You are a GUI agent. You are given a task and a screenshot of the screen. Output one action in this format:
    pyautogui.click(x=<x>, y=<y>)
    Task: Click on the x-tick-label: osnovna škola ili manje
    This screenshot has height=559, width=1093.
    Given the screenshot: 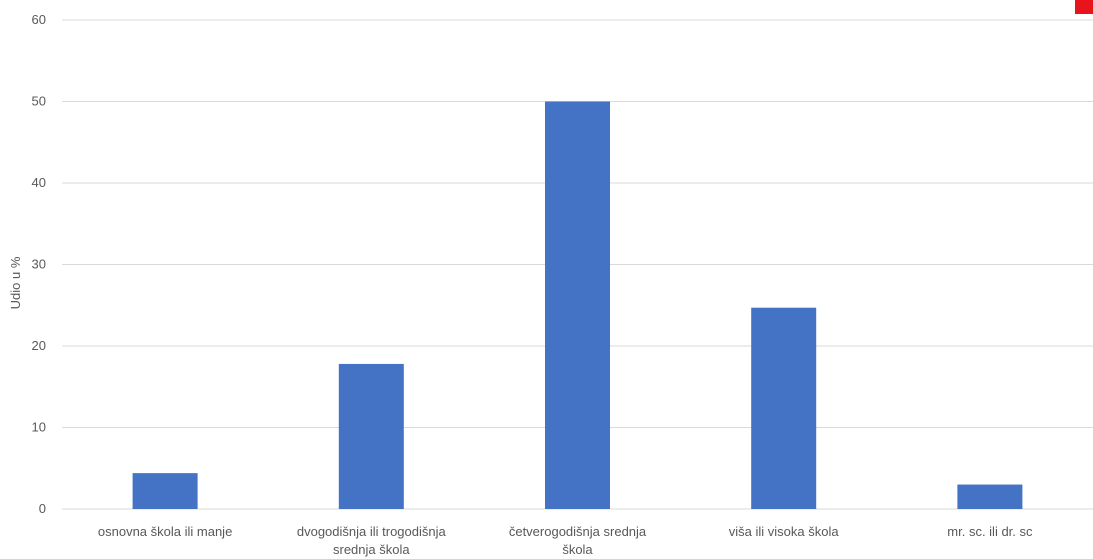 What is the action you would take?
    pyautogui.click(x=165, y=531)
    